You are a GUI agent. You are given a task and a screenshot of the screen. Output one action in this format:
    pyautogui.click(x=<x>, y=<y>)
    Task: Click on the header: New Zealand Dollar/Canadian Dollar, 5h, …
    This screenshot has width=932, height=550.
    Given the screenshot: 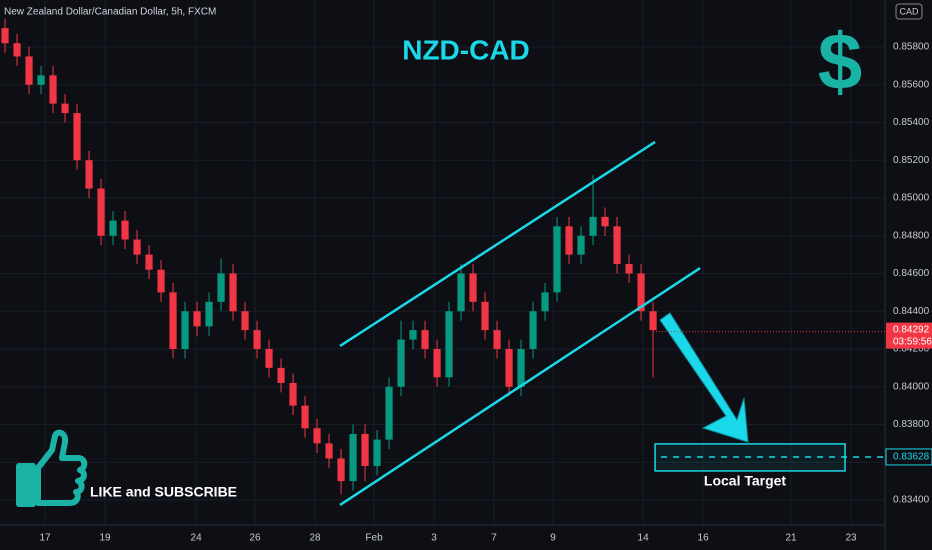 What is the action you would take?
    pyautogui.click(x=110, y=12)
    